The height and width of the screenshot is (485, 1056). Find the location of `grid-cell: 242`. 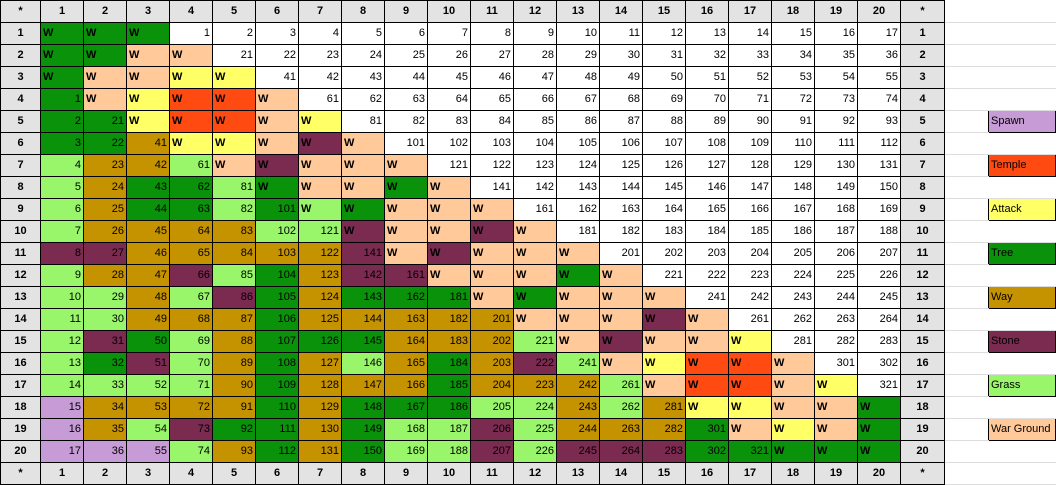

grid-cell: 242 is located at coordinates (578, 385).